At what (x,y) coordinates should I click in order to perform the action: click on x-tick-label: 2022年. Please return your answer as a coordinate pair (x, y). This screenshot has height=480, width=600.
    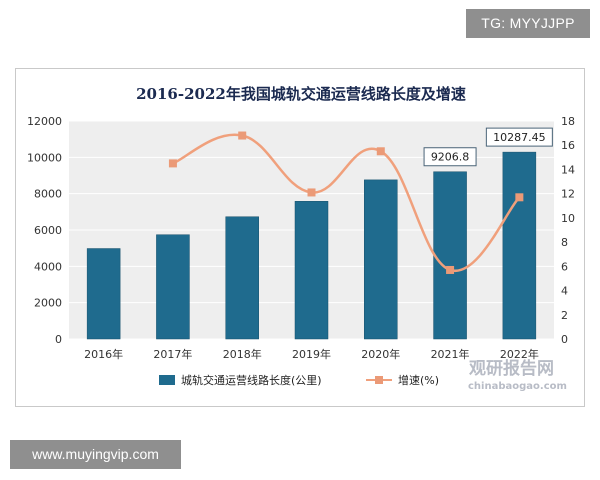
    Looking at the image, I should click on (519, 354).